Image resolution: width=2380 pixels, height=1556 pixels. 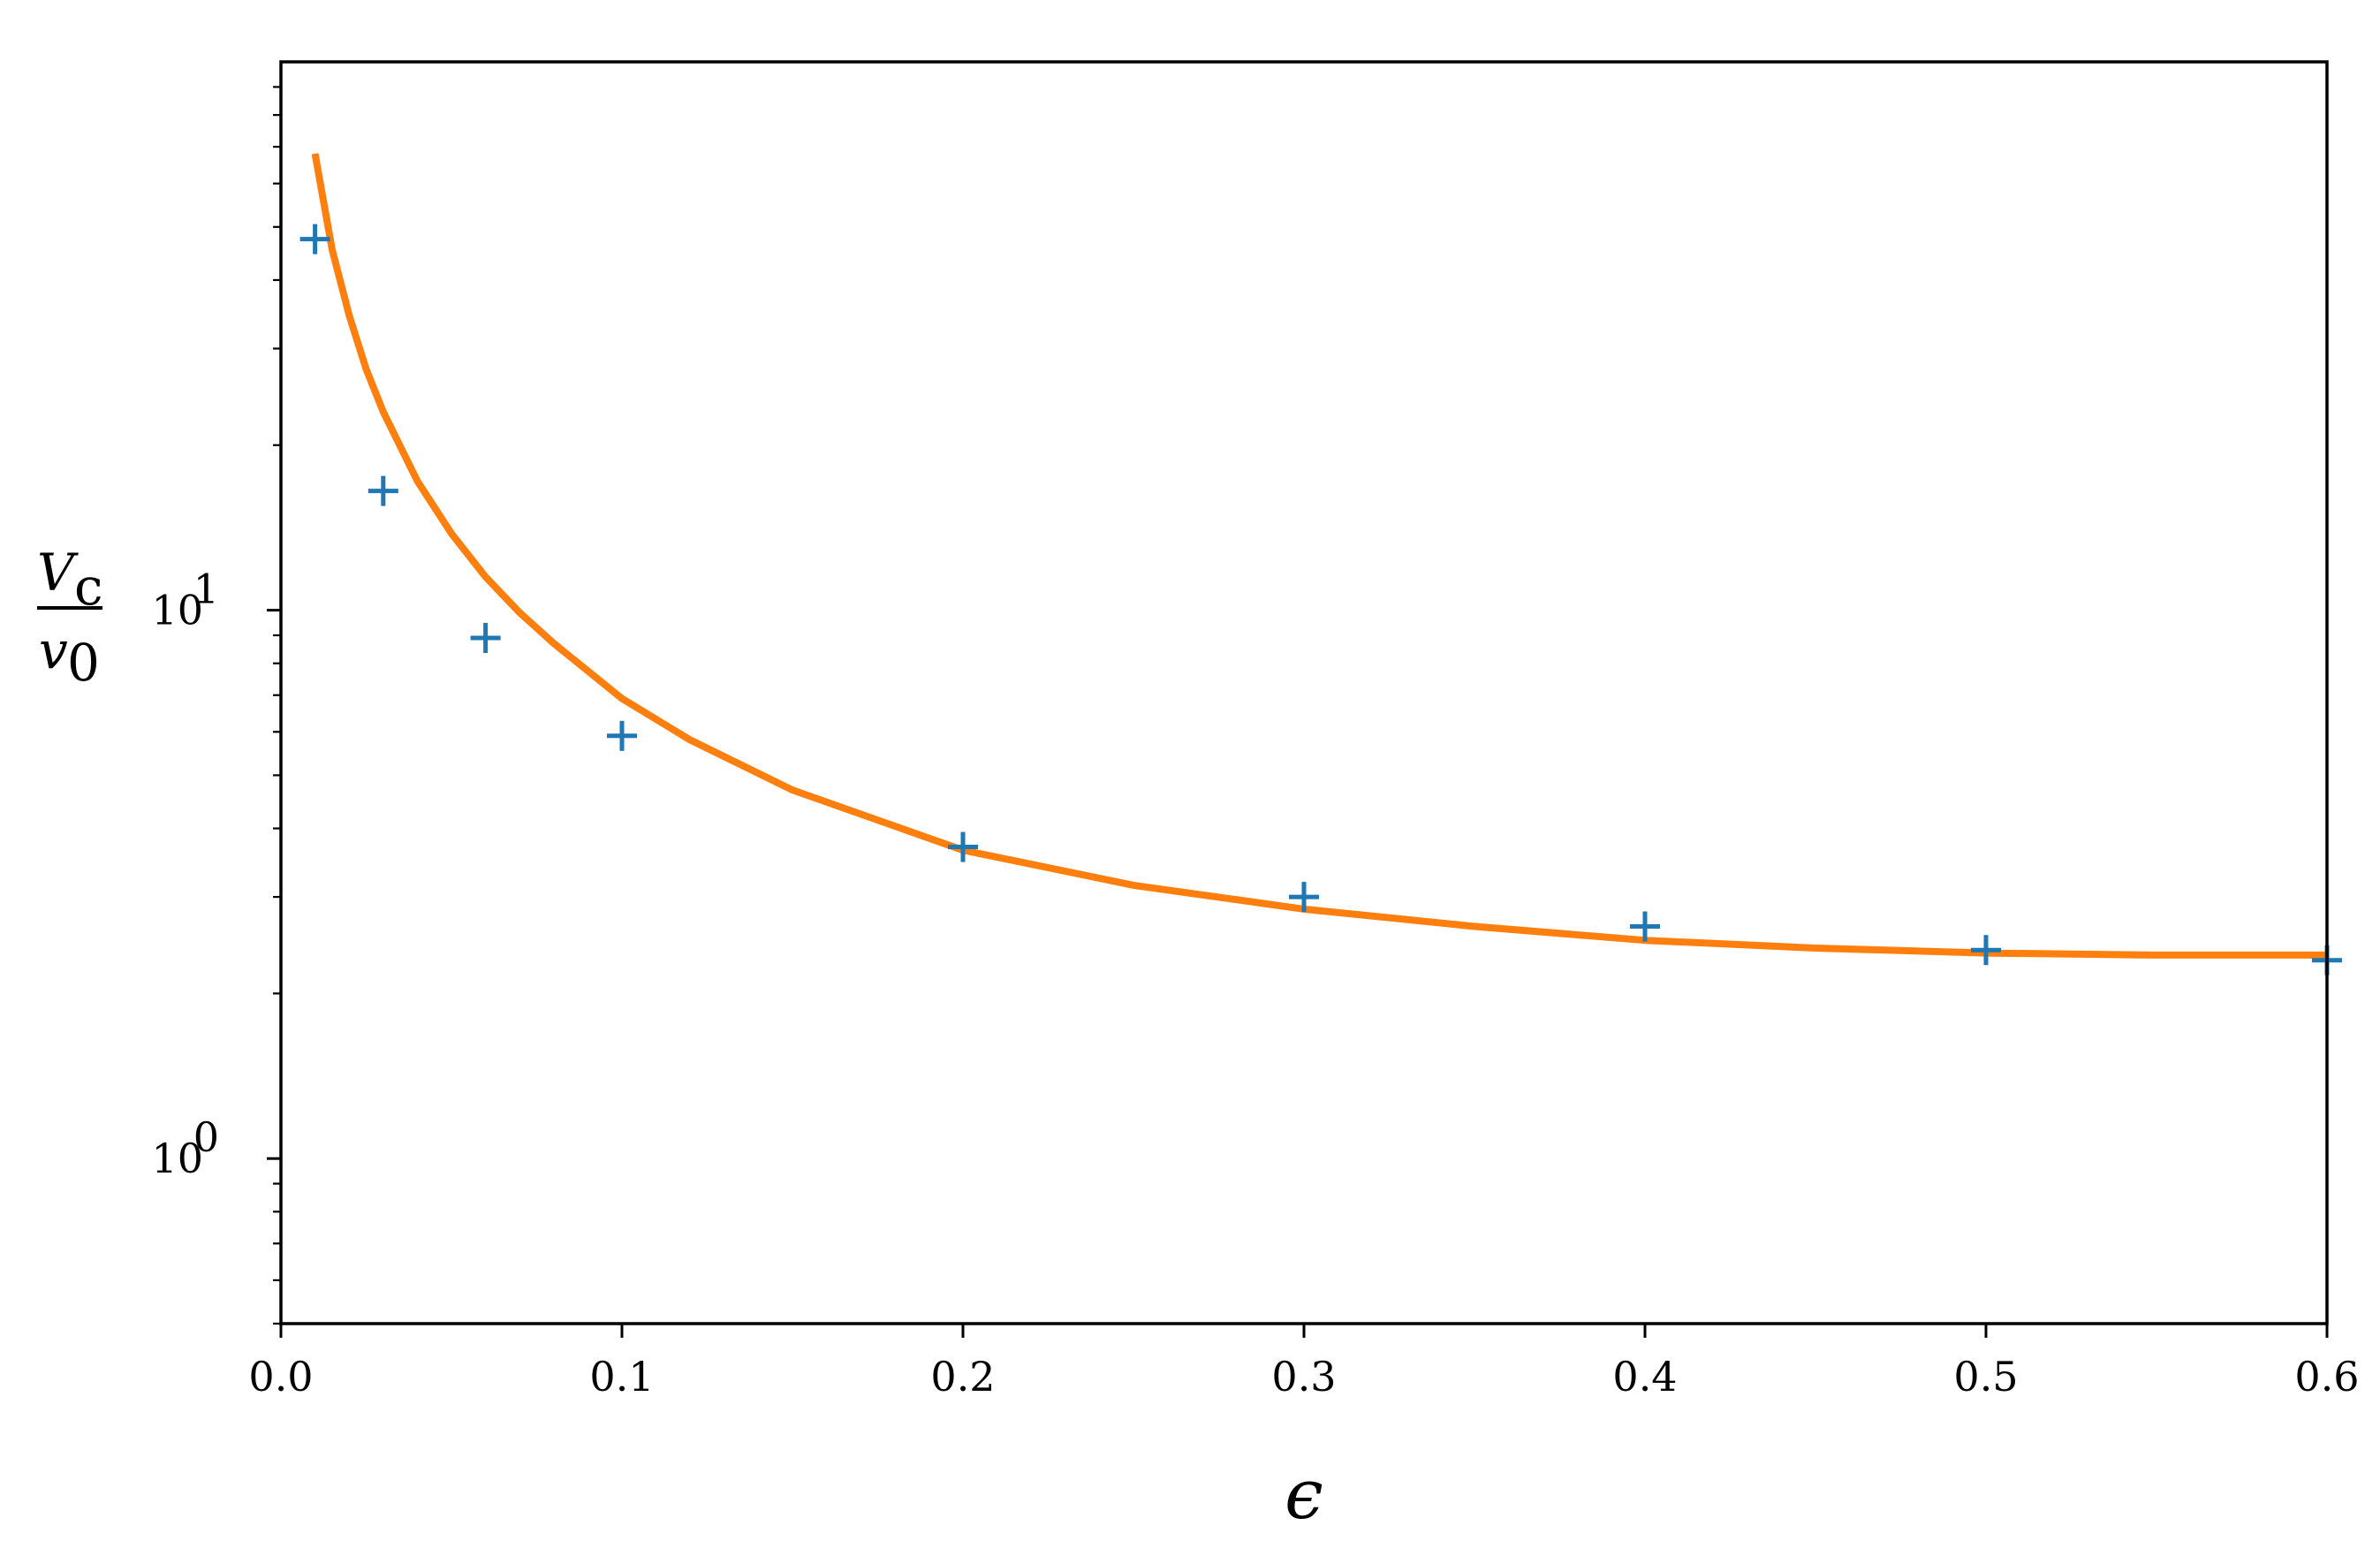 I want to click on x-tick-label-0: 0.0, so click(x=280, y=1376).